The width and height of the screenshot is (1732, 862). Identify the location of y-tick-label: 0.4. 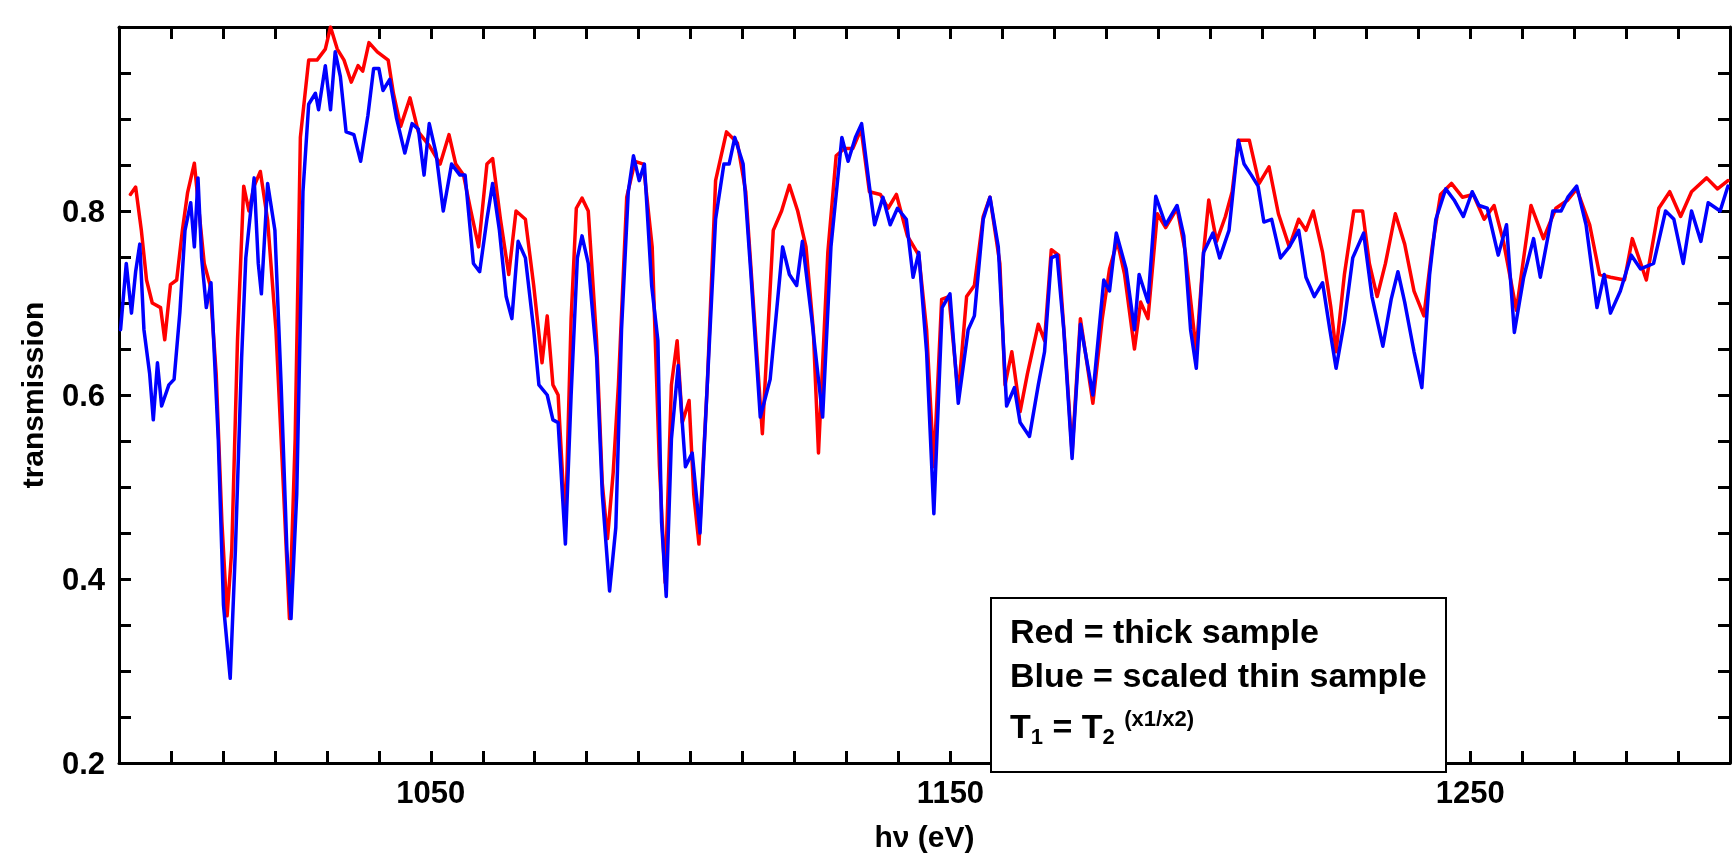
(83, 579).